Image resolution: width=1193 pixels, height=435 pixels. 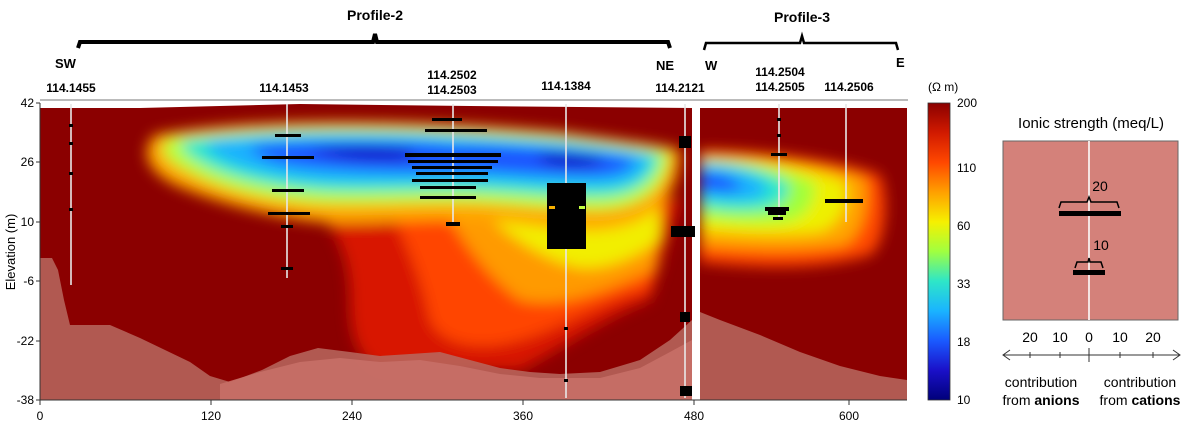 What do you see at coordinates (1100, 186) in the screenshot?
I see `legend-scale-20: 20` at bounding box center [1100, 186].